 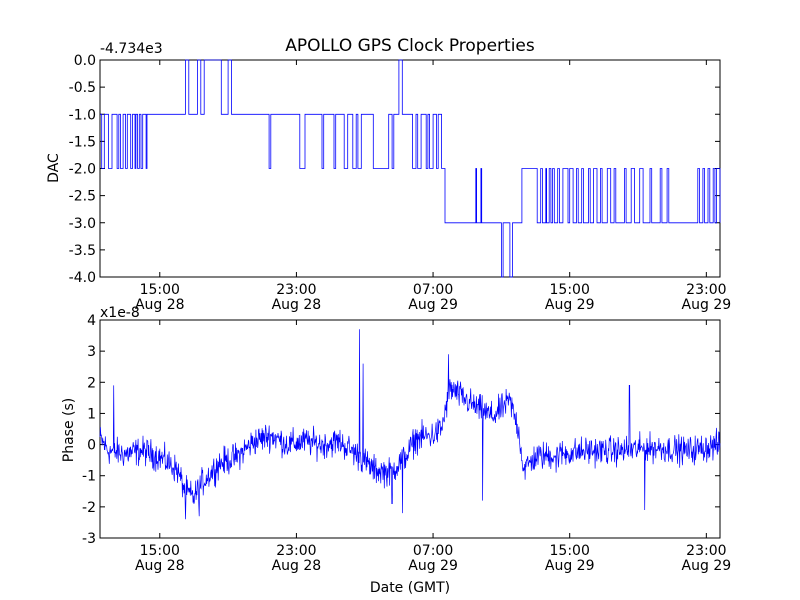 I want to click on dac-y-axis-label: DAC, so click(x=54, y=168).